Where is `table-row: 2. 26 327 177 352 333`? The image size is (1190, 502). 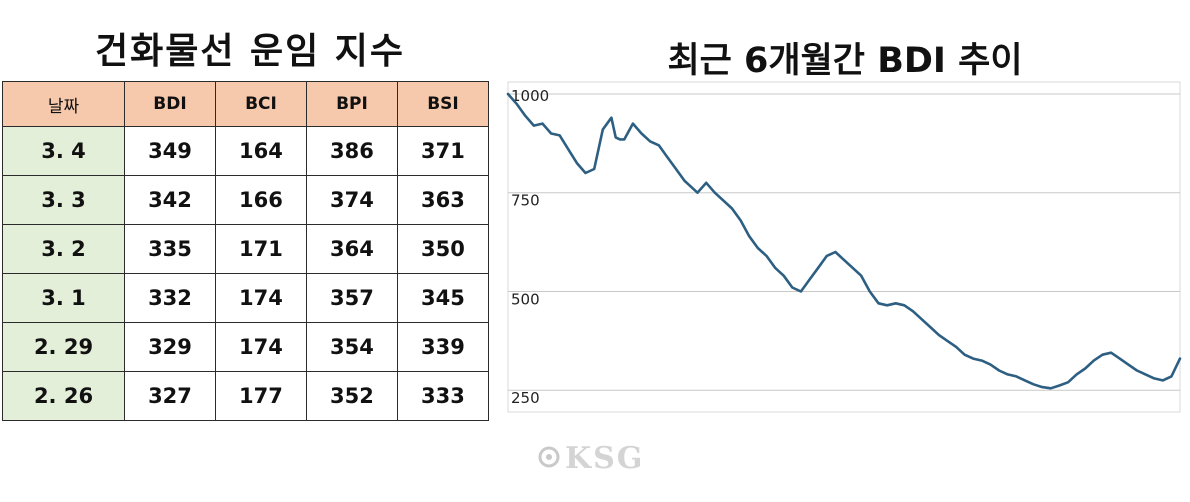 table-row: 2. 26 327 177 352 333 is located at coordinates (246, 396).